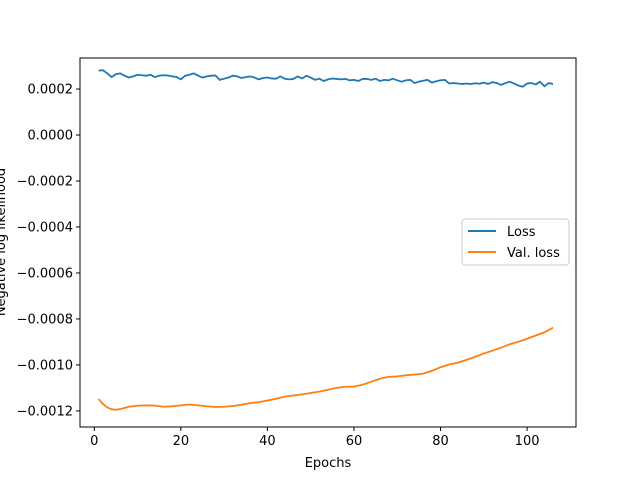  Describe the element at coordinates (45, 182) in the screenshot. I see `y-tick-label: −0.0002` at that location.